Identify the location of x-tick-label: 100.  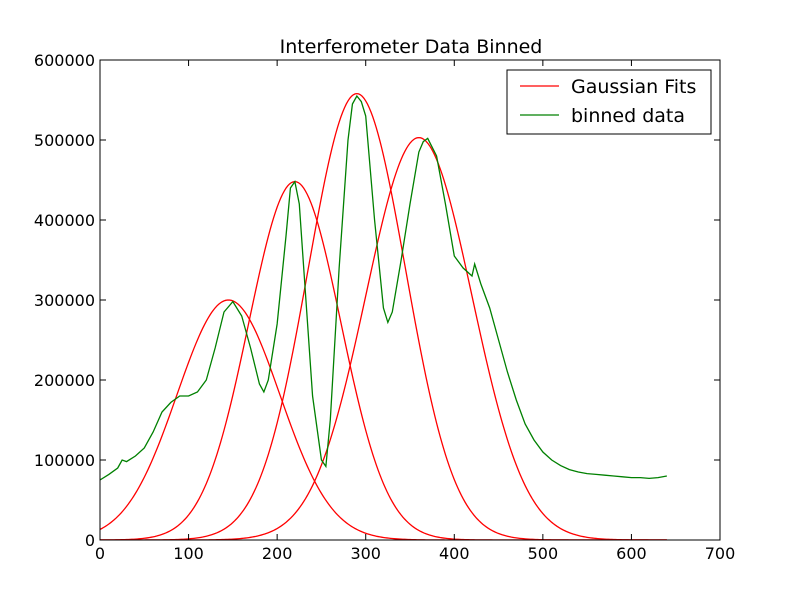
(188, 553).